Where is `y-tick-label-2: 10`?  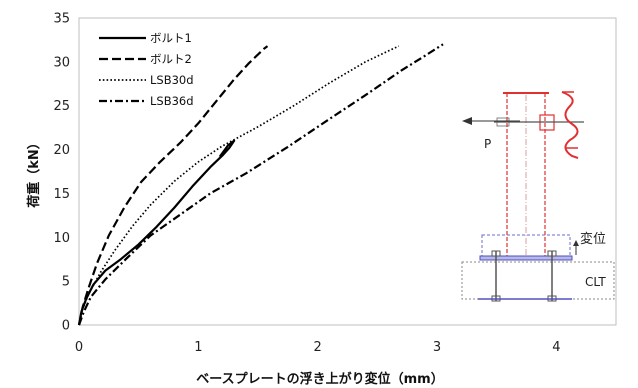 y-tick-label-2: 10 is located at coordinates (61, 238).